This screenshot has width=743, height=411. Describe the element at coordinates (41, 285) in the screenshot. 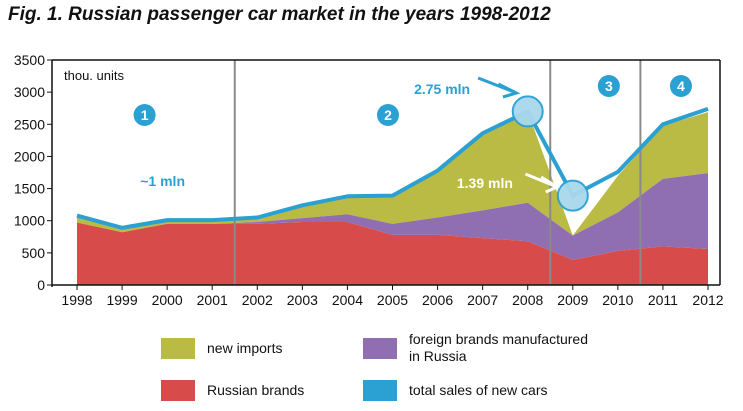

I see `y-tick-label: 0` at that location.